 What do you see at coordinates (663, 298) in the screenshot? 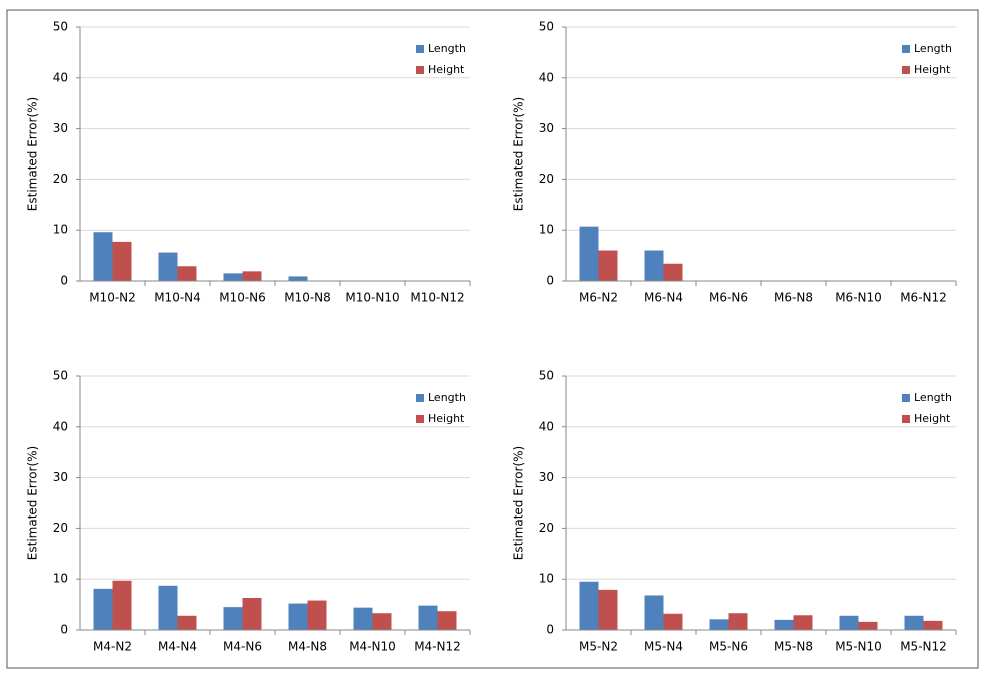
I see `x-tick-label: M6-N4` at bounding box center [663, 298].